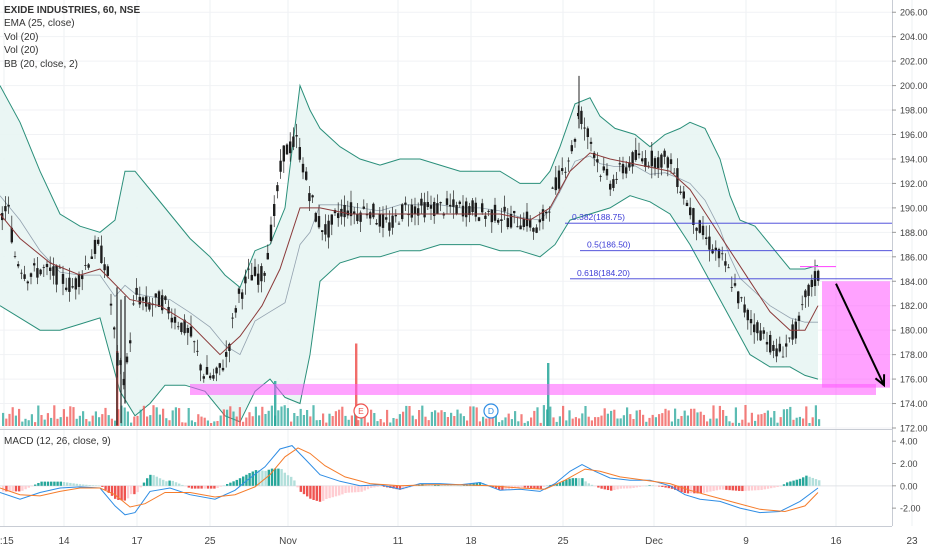  Describe the element at coordinates (603, 273) in the screenshot. I see `fib-label-2: 0.618(184.20)` at that location.